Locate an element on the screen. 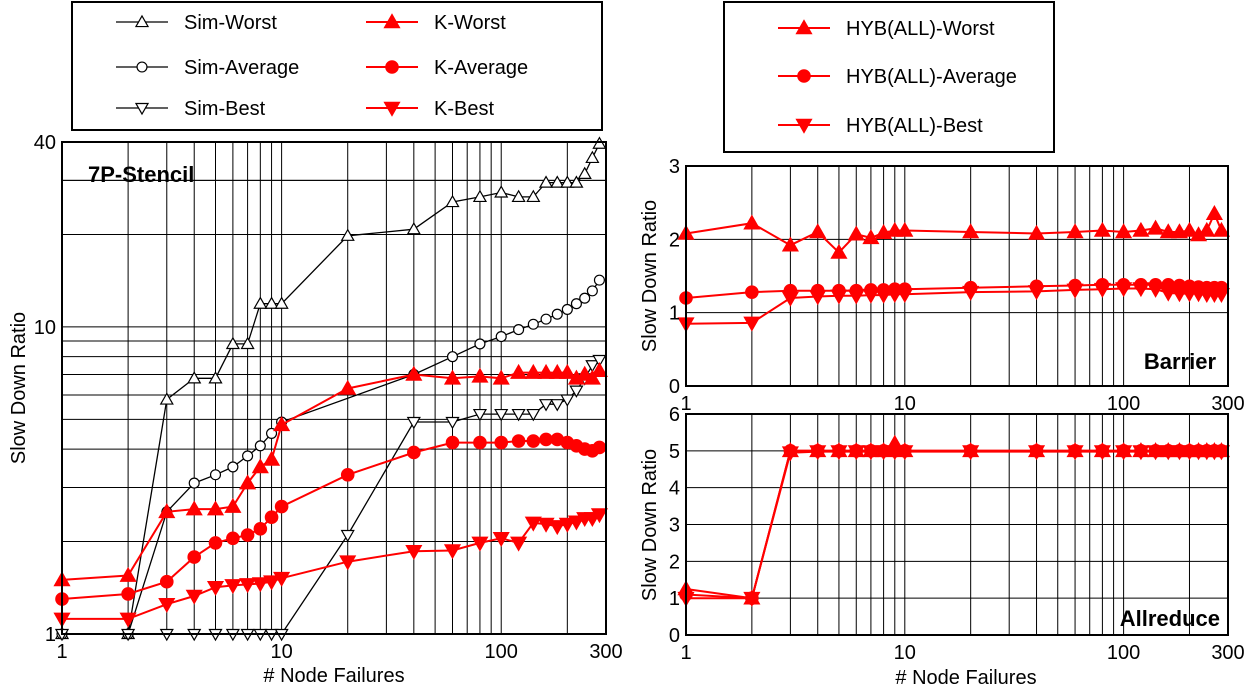 This screenshot has height=693, width=1255. legend-label-k-worst: K-Worst is located at coordinates (470, 23).